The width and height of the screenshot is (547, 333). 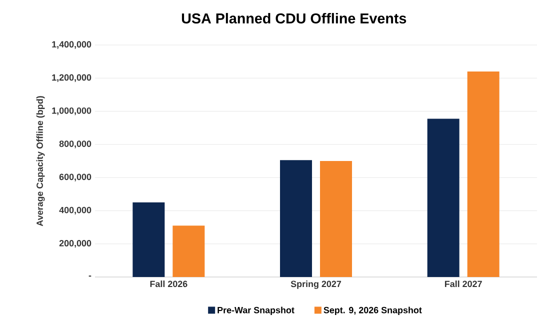 I want to click on x-tick-label: Fall 2027, so click(x=463, y=284).